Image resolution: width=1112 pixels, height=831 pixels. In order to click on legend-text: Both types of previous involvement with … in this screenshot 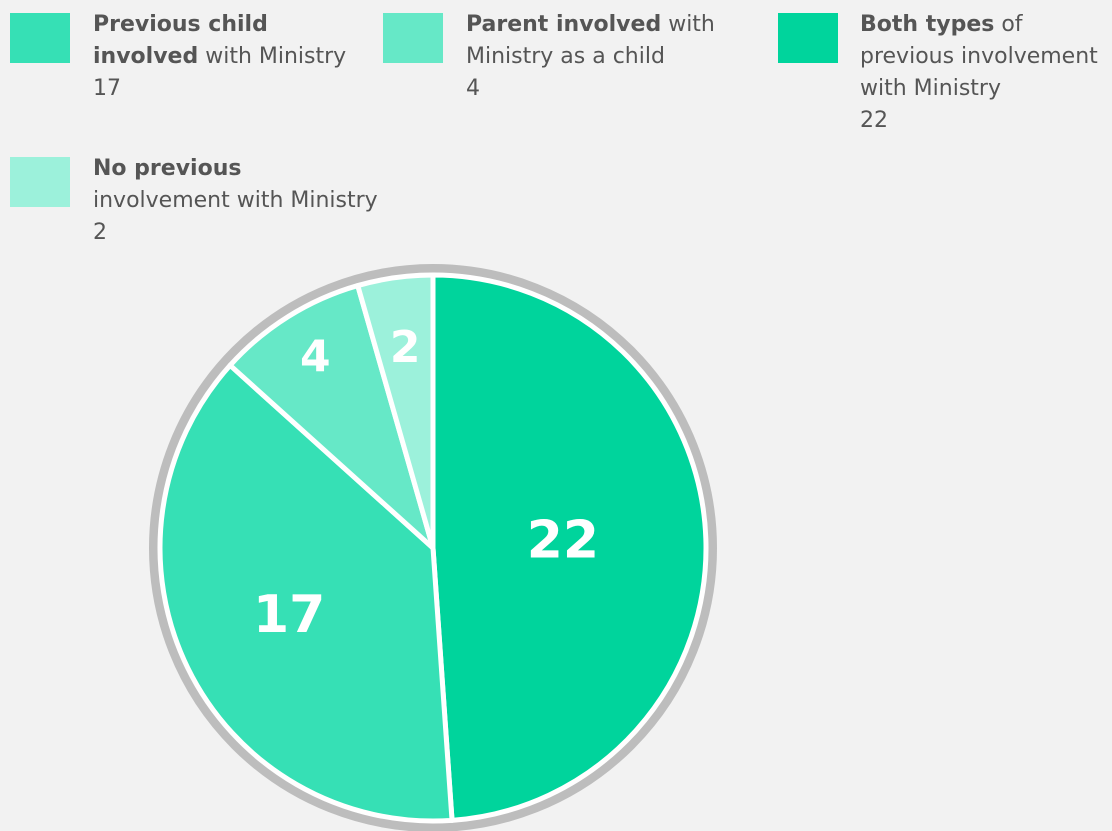, I will do `click(986, 73)`.